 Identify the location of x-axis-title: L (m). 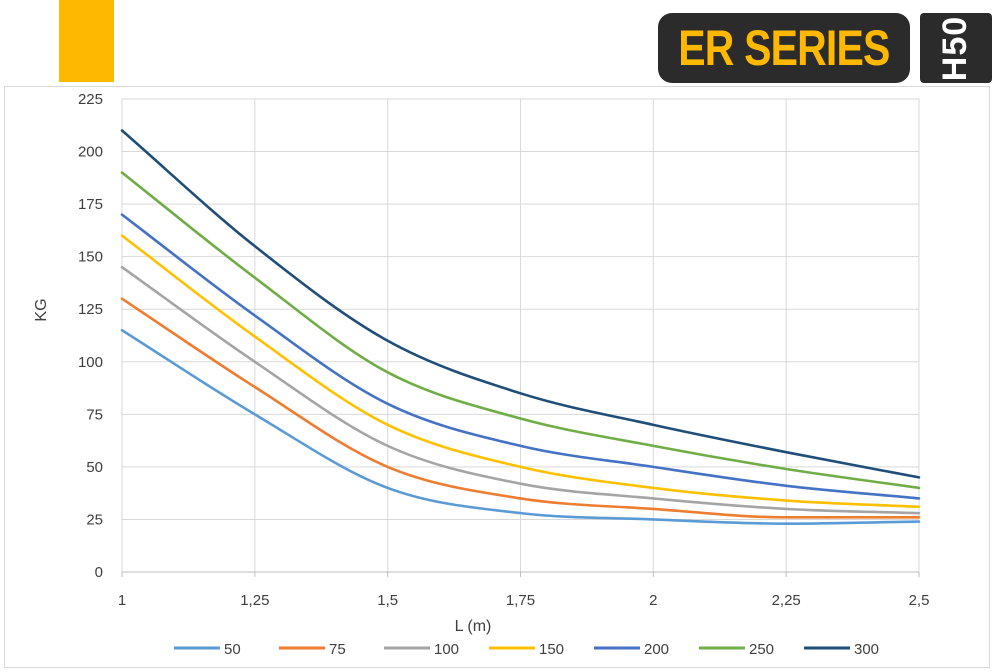
(473, 626).